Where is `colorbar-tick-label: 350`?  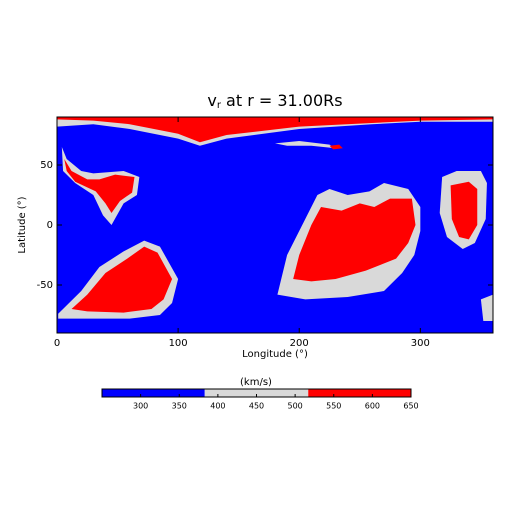
colorbar-tick-label: 350 is located at coordinates (179, 406).